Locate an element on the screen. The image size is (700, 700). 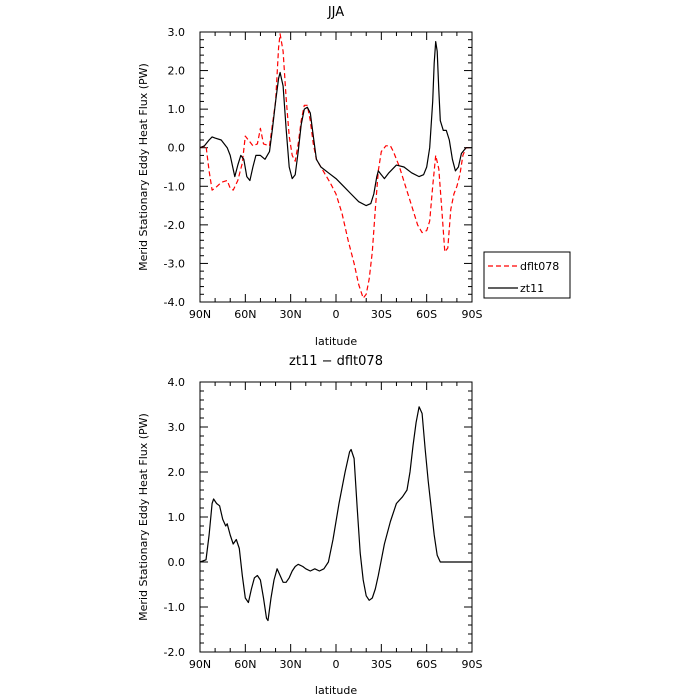
y-tick-label-top-7: -4.0 is located at coordinates (174, 302).